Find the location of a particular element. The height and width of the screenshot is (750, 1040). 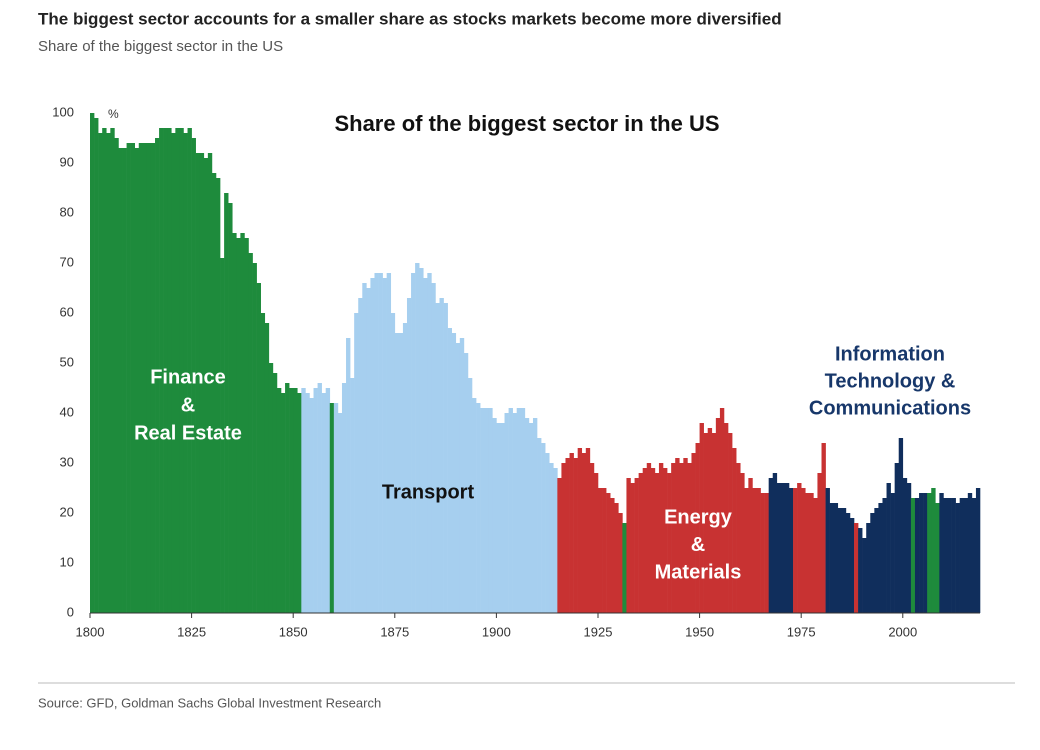

x-tick-label: 1800 is located at coordinates (90, 631).